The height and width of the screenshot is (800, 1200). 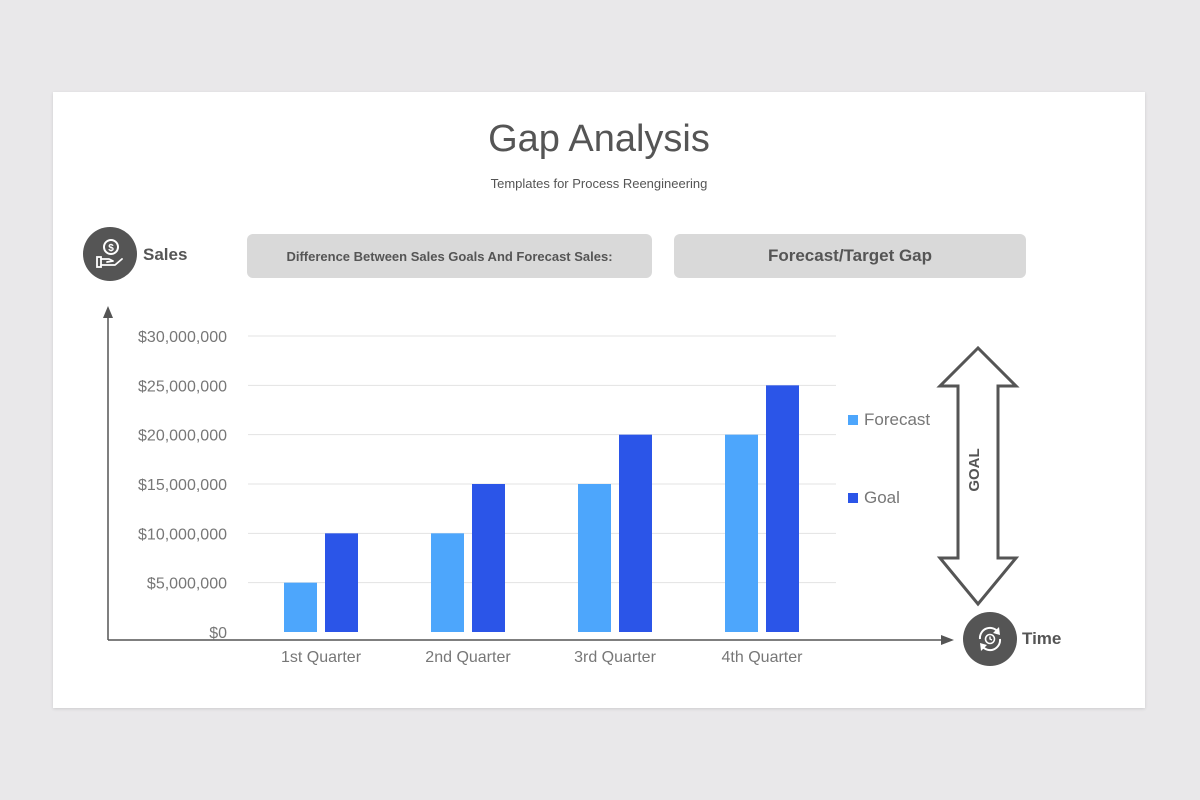 What do you see at coordinates (599, 183) in the screenshot?
I see `page-subtitle: Templates for Process Reengineering` at bounding box center [599, 183].